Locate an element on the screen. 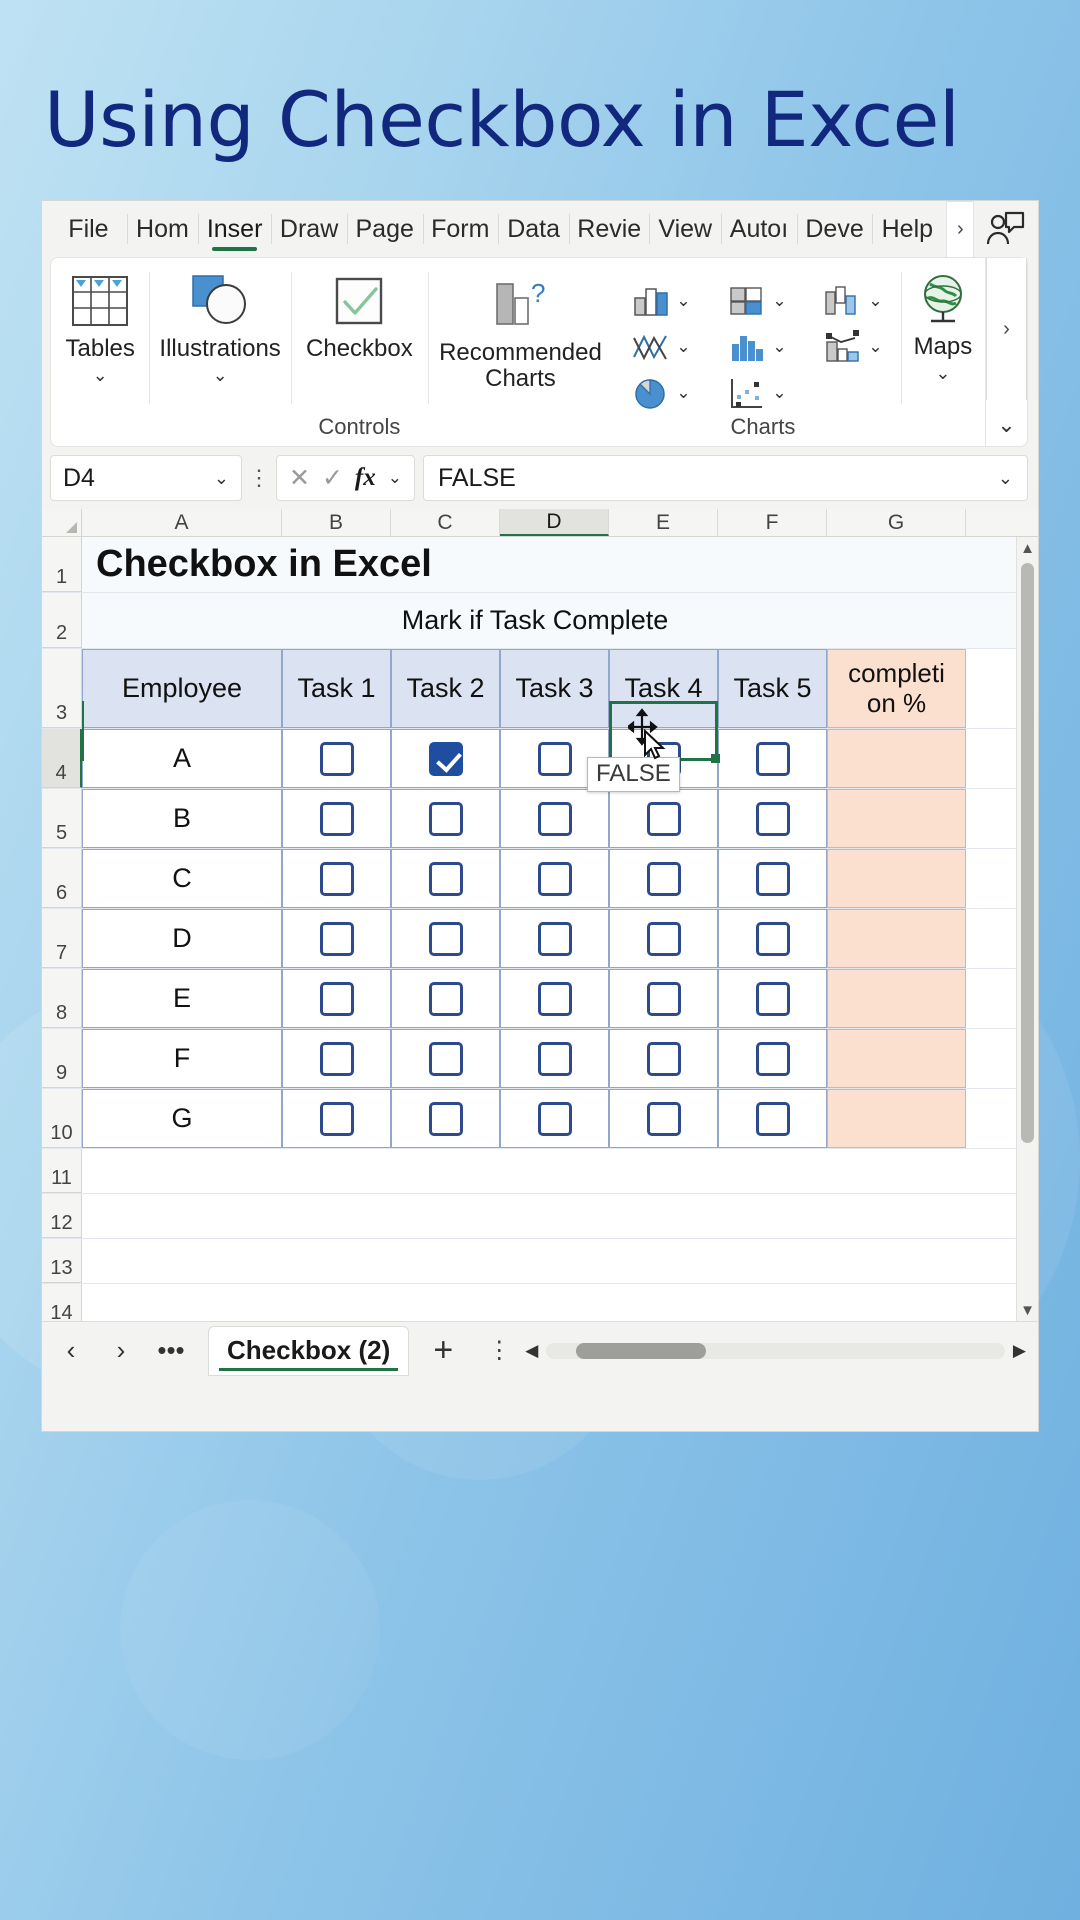 Image resolution: width=1080 pixels, height=1920 pixels. hscroll-track is located at coordinates (775, 1350).